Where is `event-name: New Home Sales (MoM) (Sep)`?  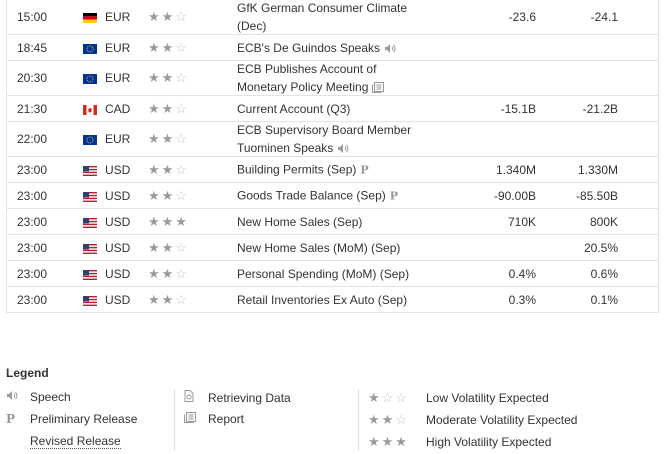
event-name: New Home Sales (MoM) (Sep) is located at coordinates (342, 248).